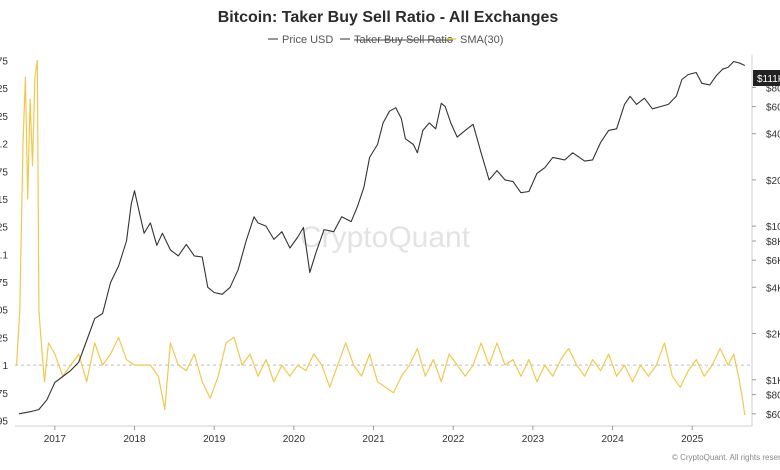 This screenshot has width=780, height=470. I want to click on right-tick-label-7: $10K, so click(773, 227).